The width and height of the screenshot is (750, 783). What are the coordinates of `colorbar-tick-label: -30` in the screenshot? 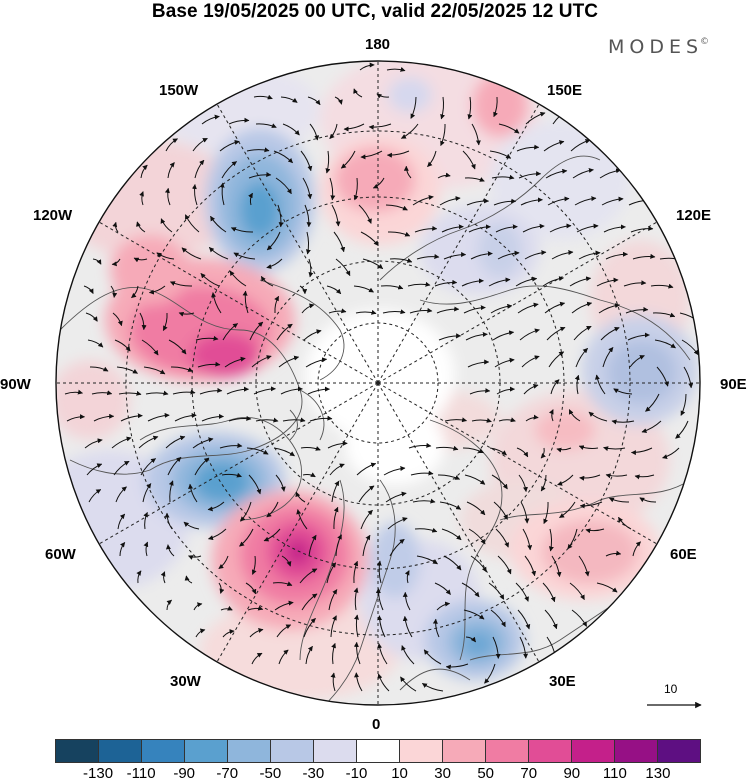 It's located at (313, 773).